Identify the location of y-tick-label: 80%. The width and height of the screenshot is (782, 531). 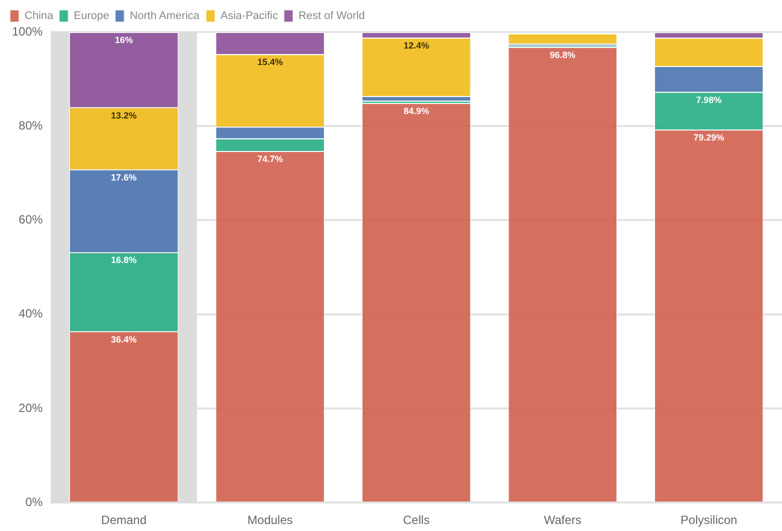
(31, 125).